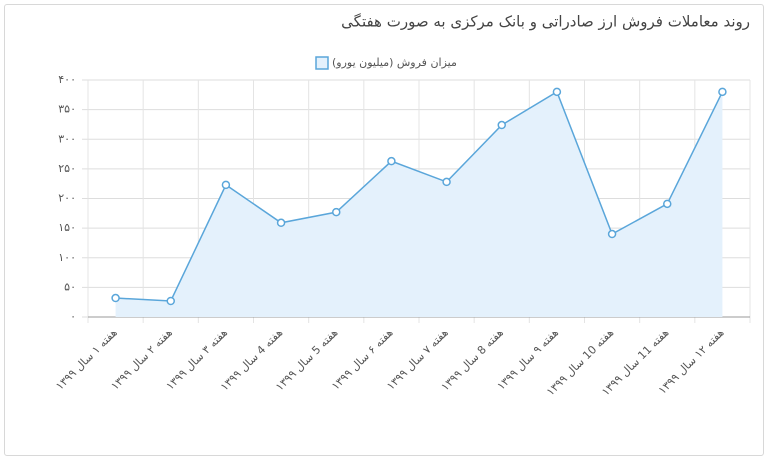 This screenshot has width=768, height=460. Describe the element at coordinates (73, 316) in the screenshot. I see `y-tick-label: ۰` at that location.